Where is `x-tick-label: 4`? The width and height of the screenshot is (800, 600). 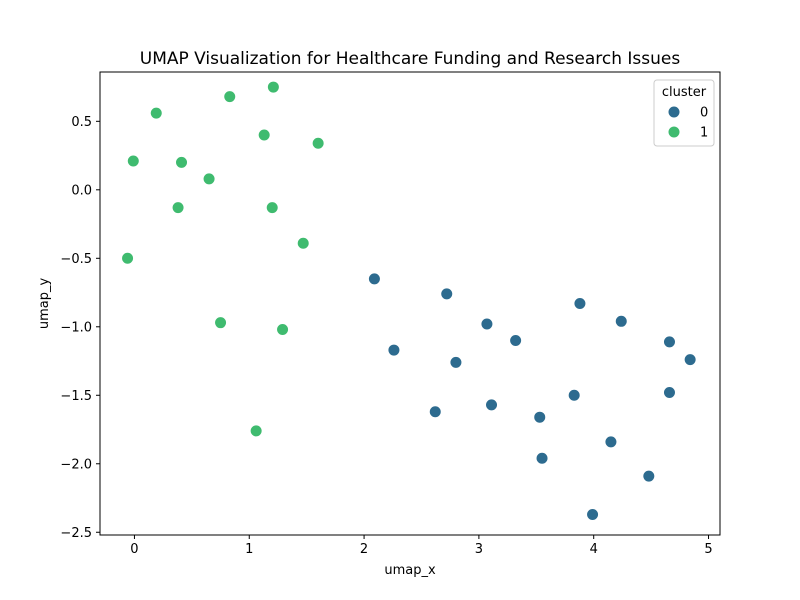 x-tick-label: 4 is located at coordinates (594, 549).